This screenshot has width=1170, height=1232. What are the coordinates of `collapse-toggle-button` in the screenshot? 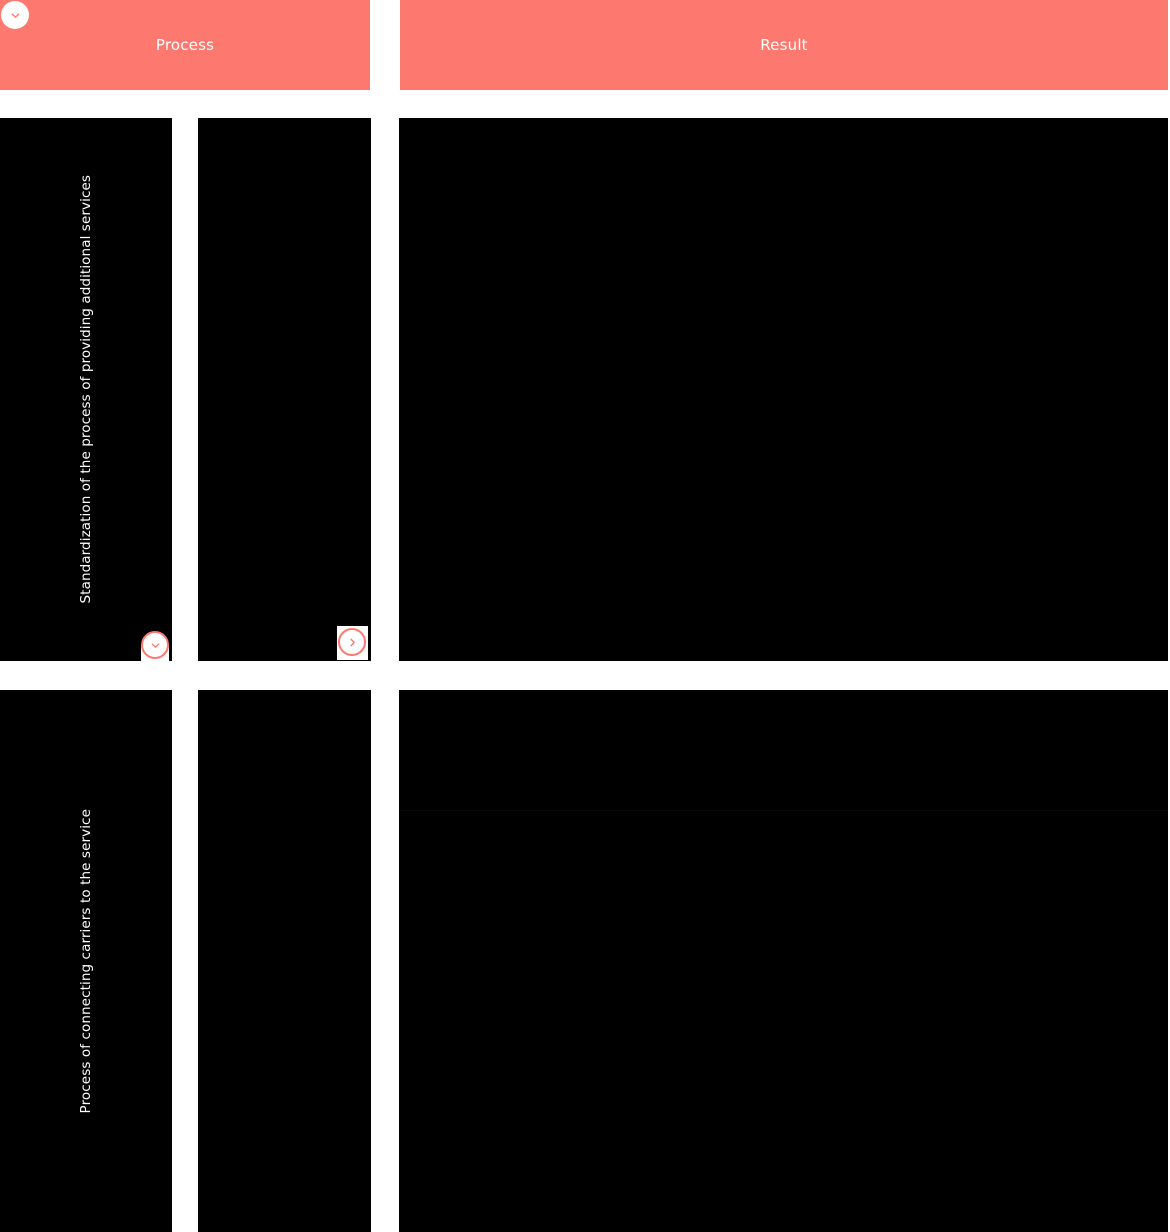 It's located at (15, 15).